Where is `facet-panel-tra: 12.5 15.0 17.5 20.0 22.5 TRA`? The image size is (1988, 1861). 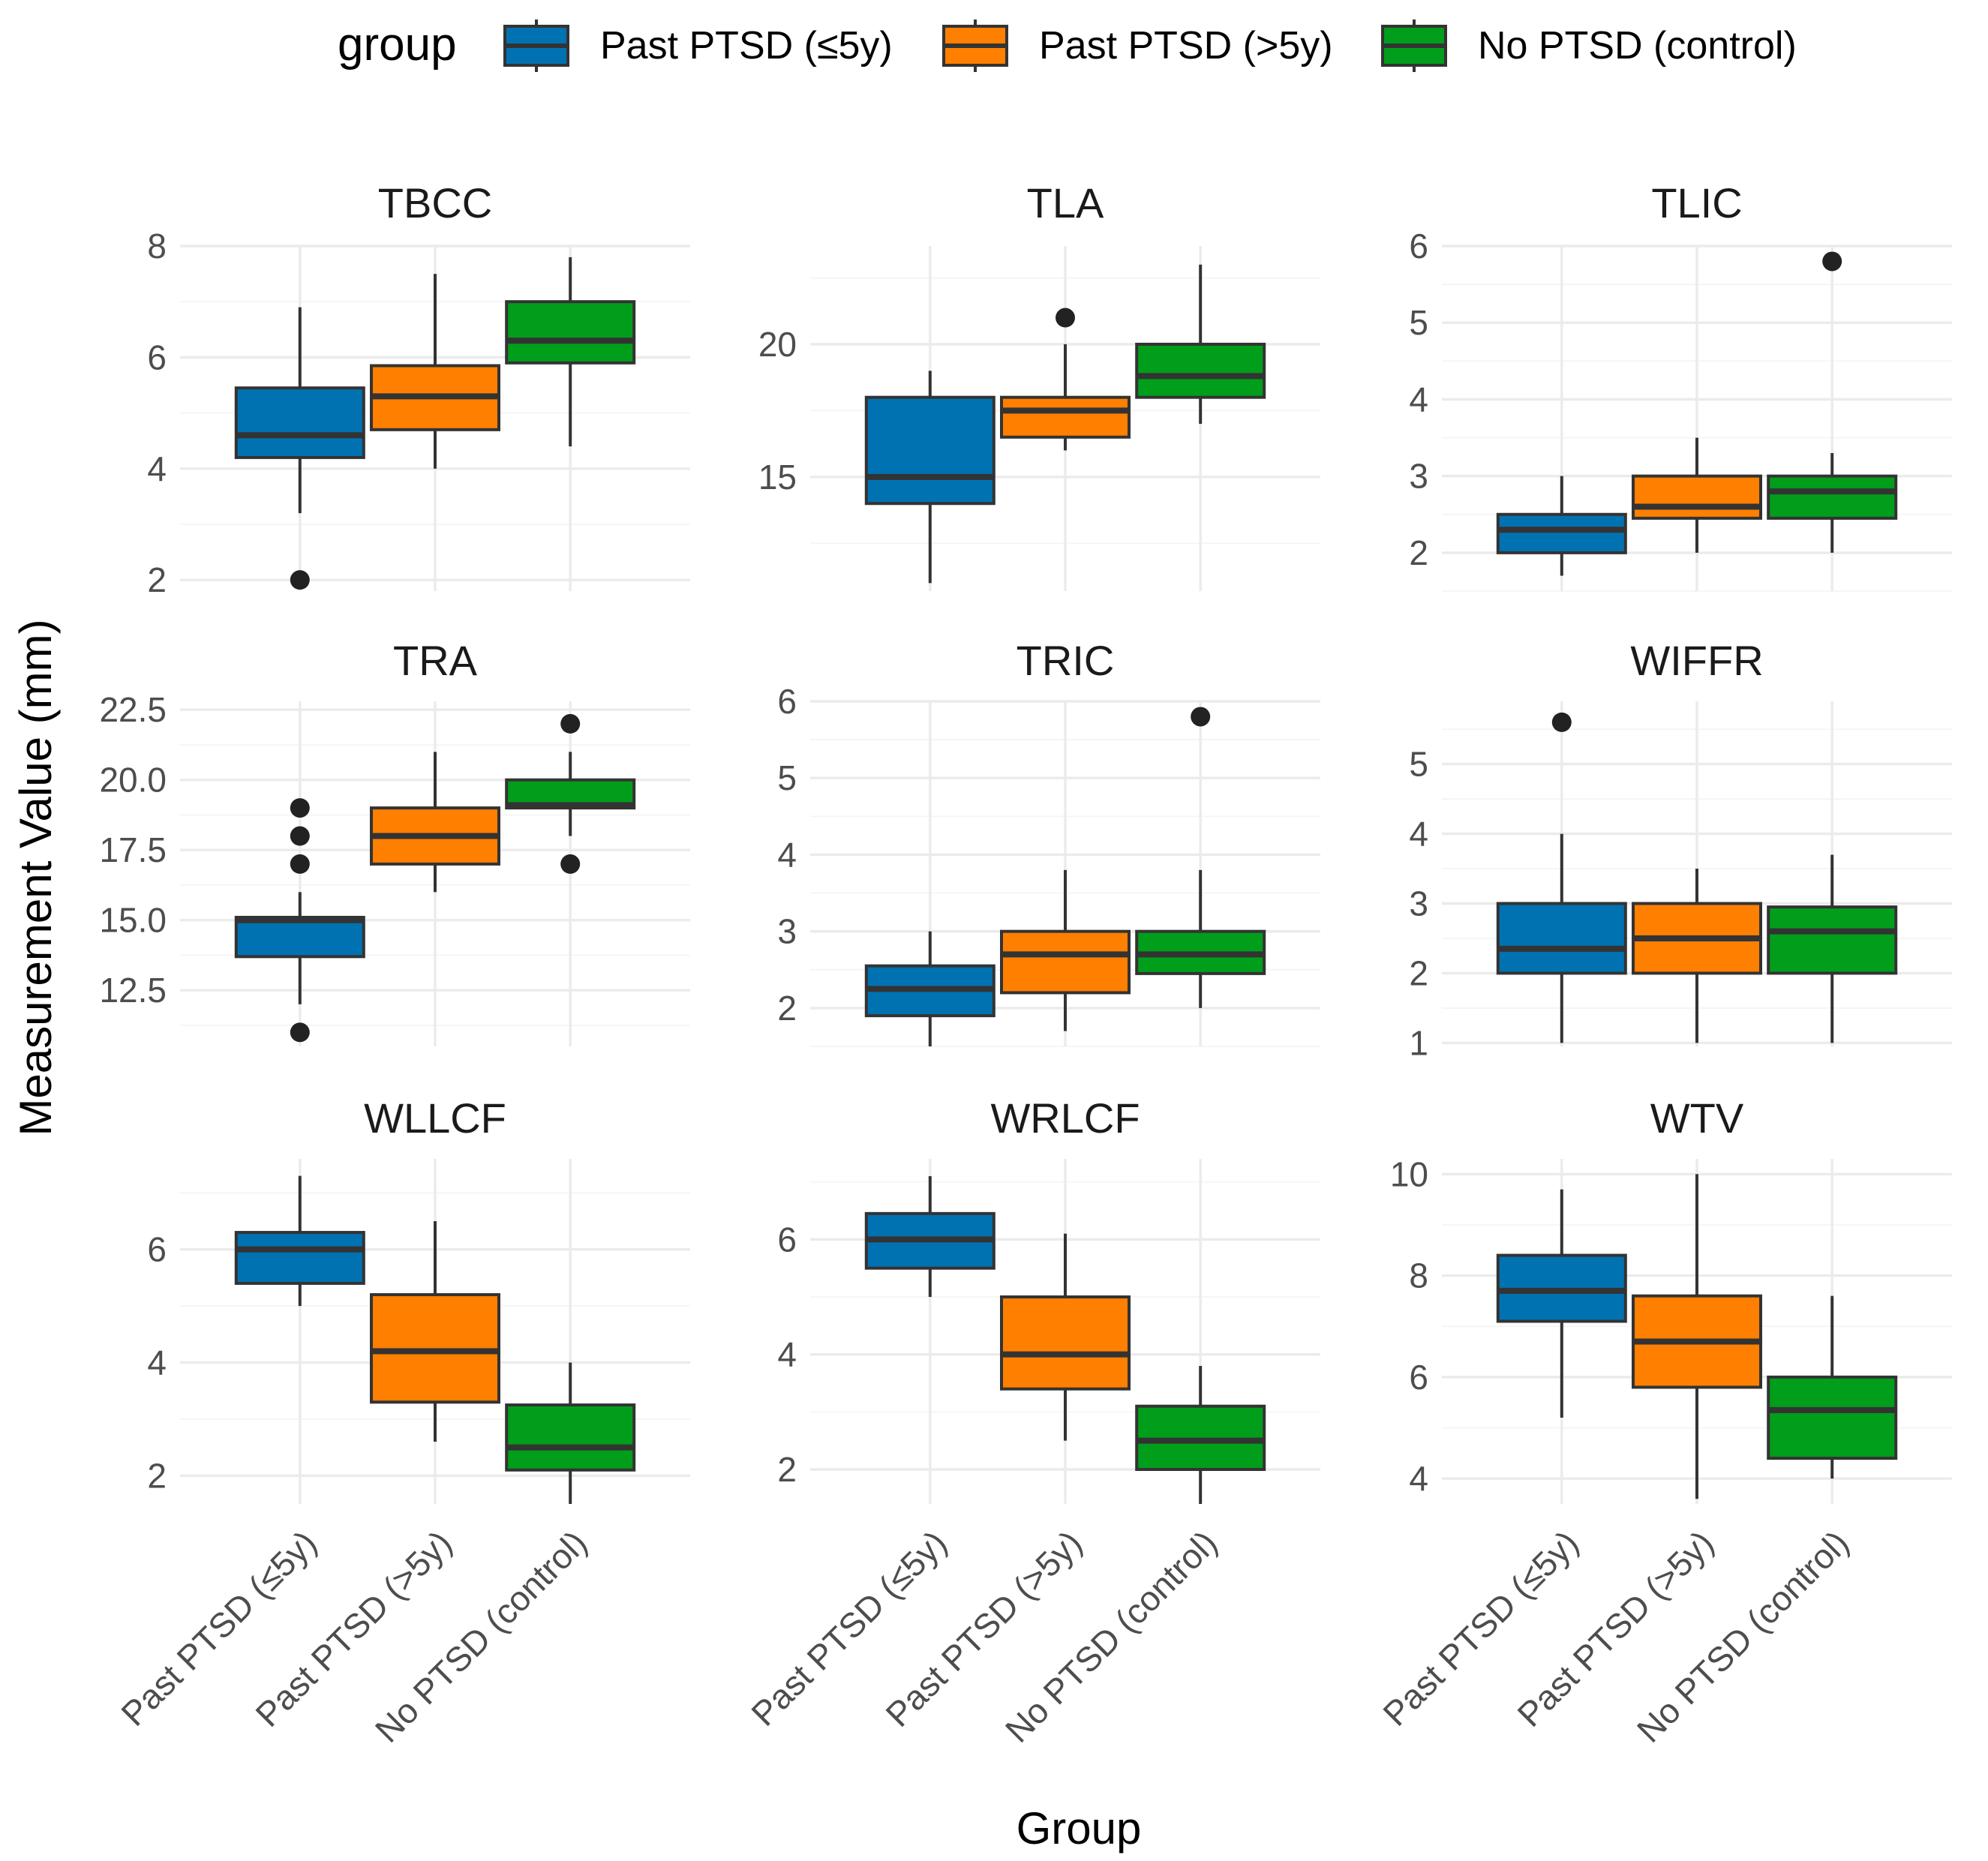 facet-panel-tra: 12.5 15.0 17.5 20.0 22.5 TRA is located at coordinates (394, 841).